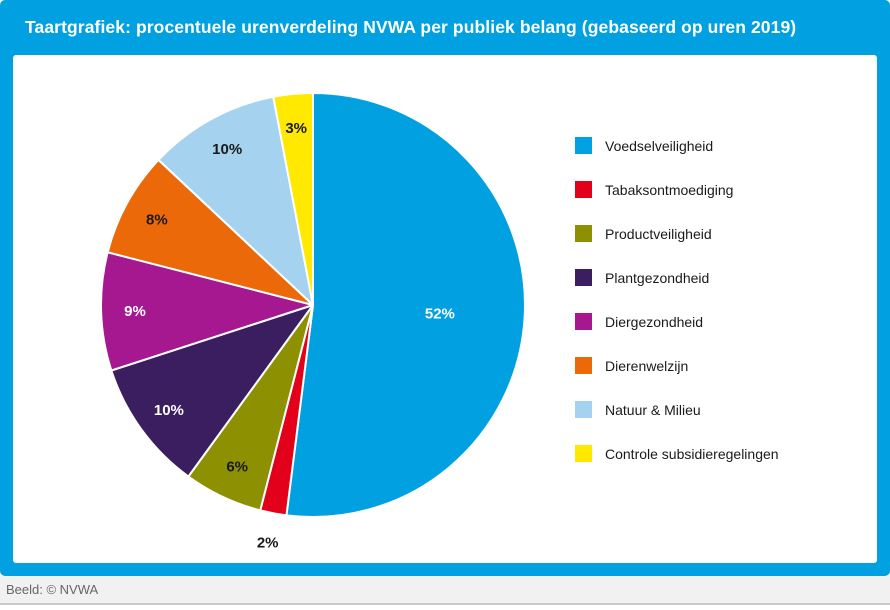 This screenshot has width=890, height=610. Describe the element at coordinates (440, 313) in the screenshot. I see `slice-value-label: 52%` at that location.